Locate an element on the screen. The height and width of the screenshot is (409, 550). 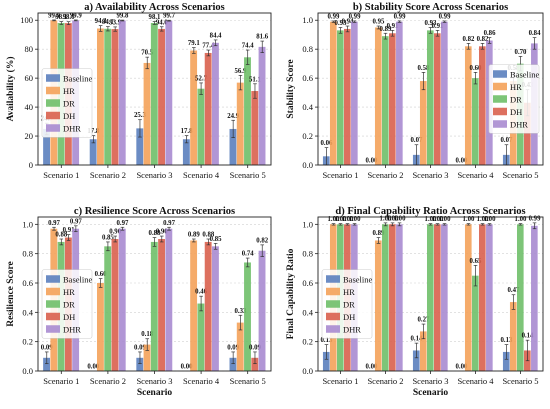
legend-swatch-dr is located at coordinates (500, 99).